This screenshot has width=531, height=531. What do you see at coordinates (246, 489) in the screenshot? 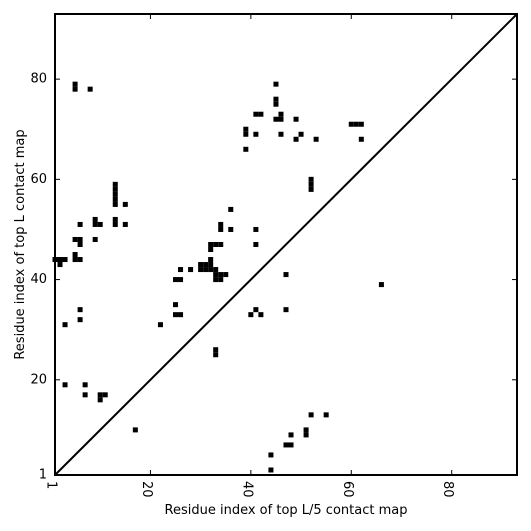
I see `x-tick-label: 40` at bounding box center [246, 489].